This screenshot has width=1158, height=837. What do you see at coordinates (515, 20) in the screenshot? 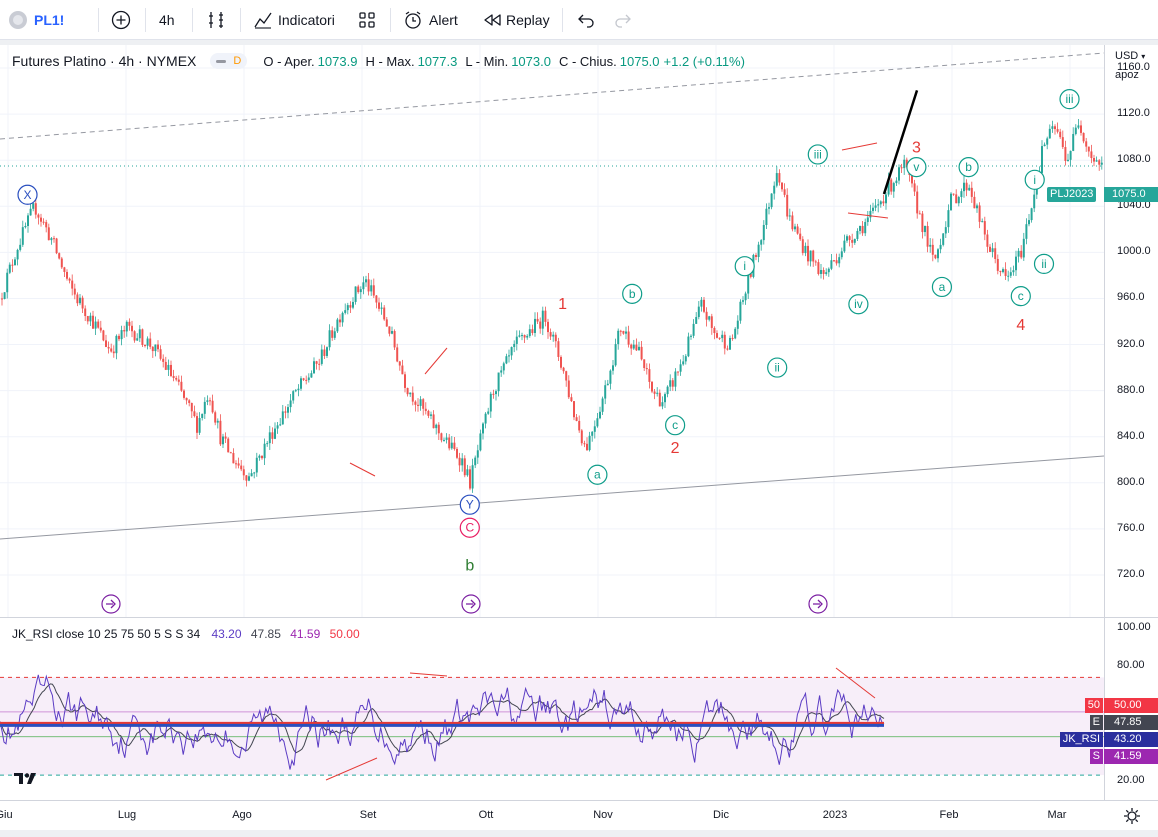
I see `replay-button: Replay` at bounding box center [515, 20].